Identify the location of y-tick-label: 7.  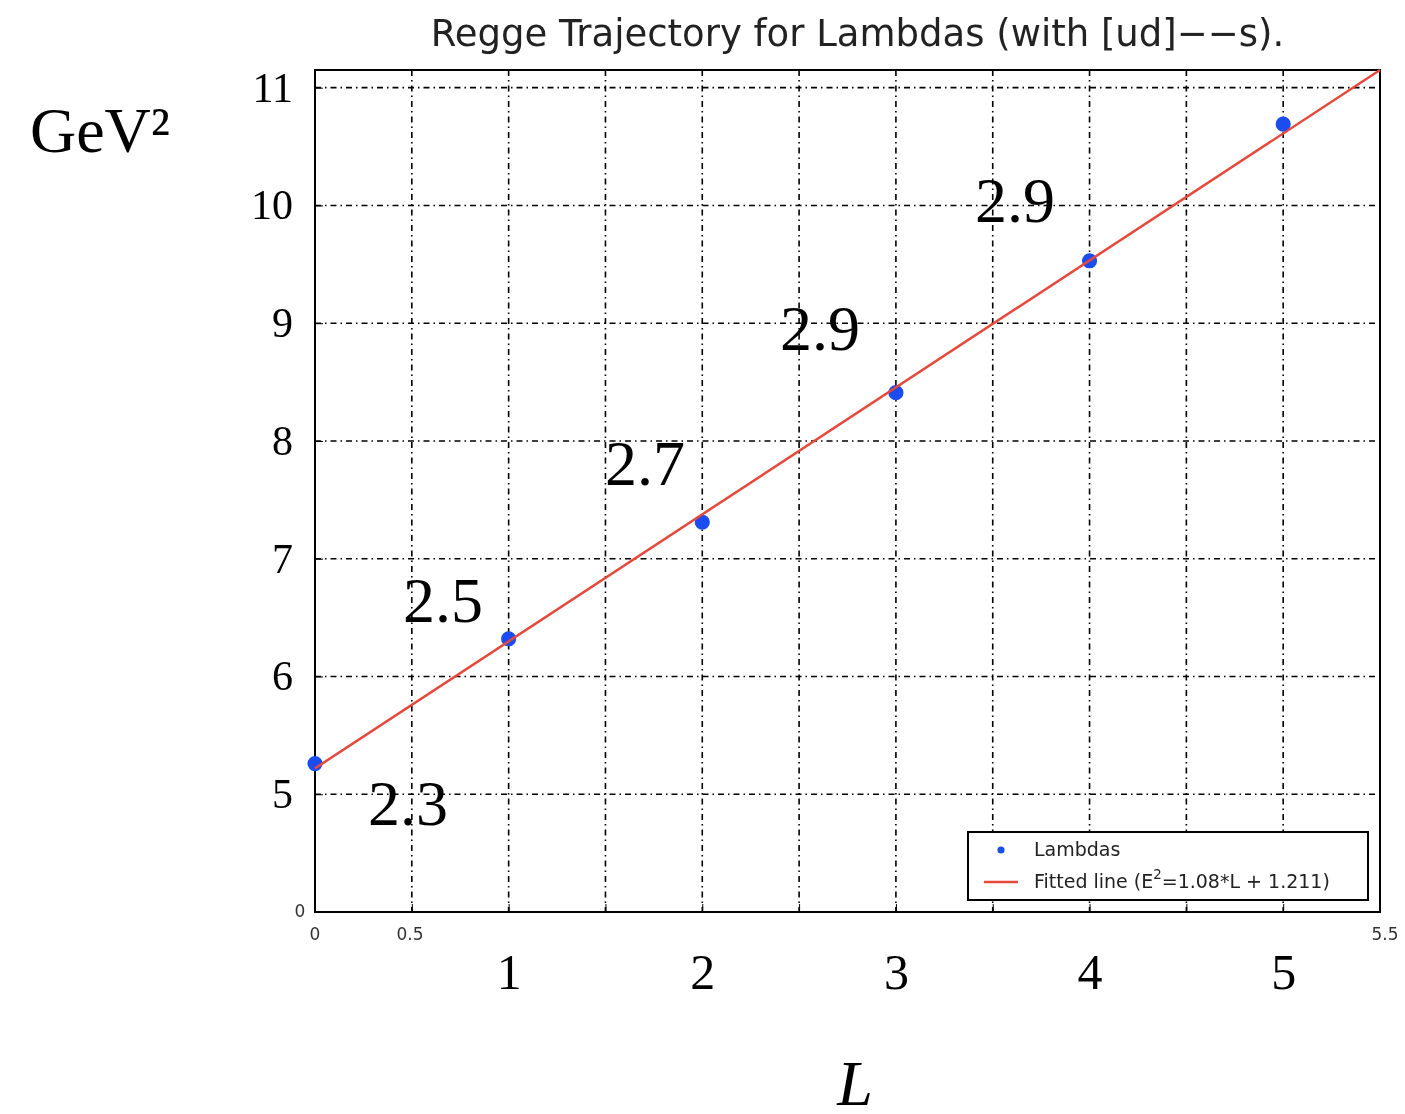
(282, 558).